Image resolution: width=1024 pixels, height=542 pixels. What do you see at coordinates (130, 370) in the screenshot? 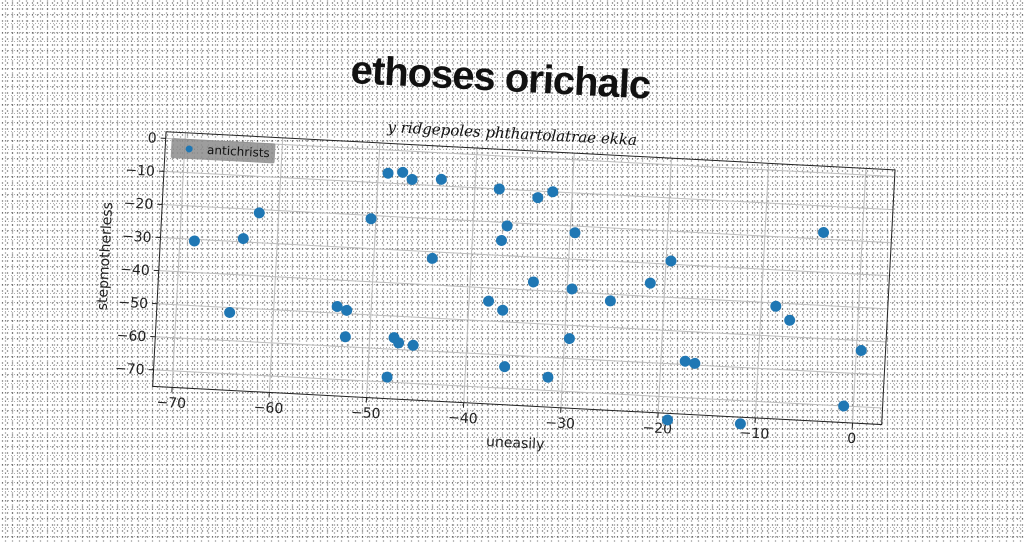
I see `y-tick-label: −70` at bounding box center [130, 370].